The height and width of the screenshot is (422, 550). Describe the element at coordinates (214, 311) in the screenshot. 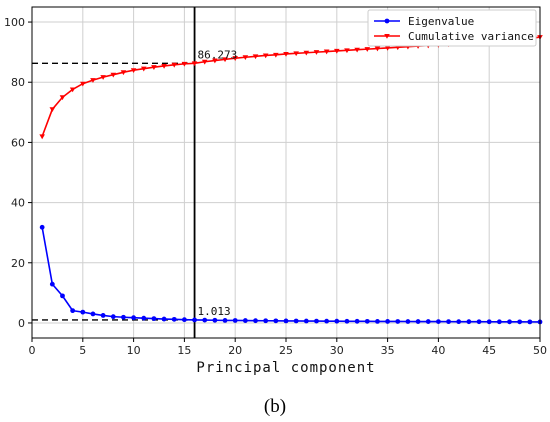

I see `annotation-label: 1.013` at that location.